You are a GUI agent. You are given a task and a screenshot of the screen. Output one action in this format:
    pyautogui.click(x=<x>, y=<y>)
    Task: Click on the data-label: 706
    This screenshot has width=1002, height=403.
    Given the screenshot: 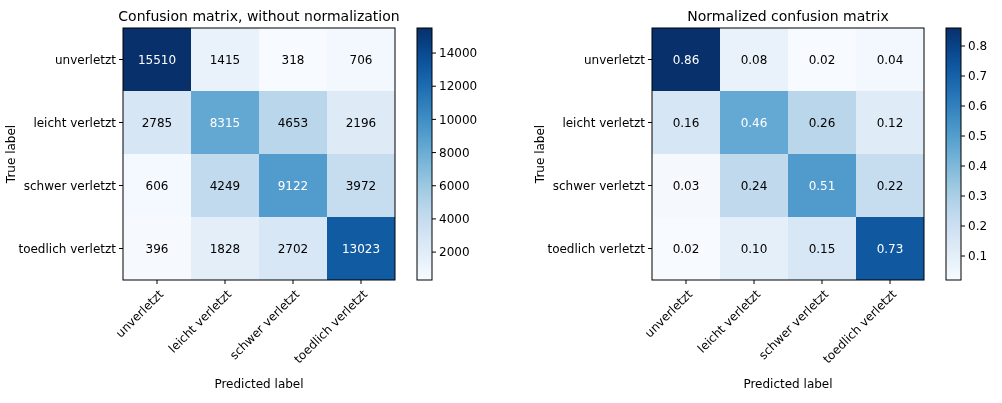 What is the action you would take?
    pyautogui.click(x=361, y=59)
    